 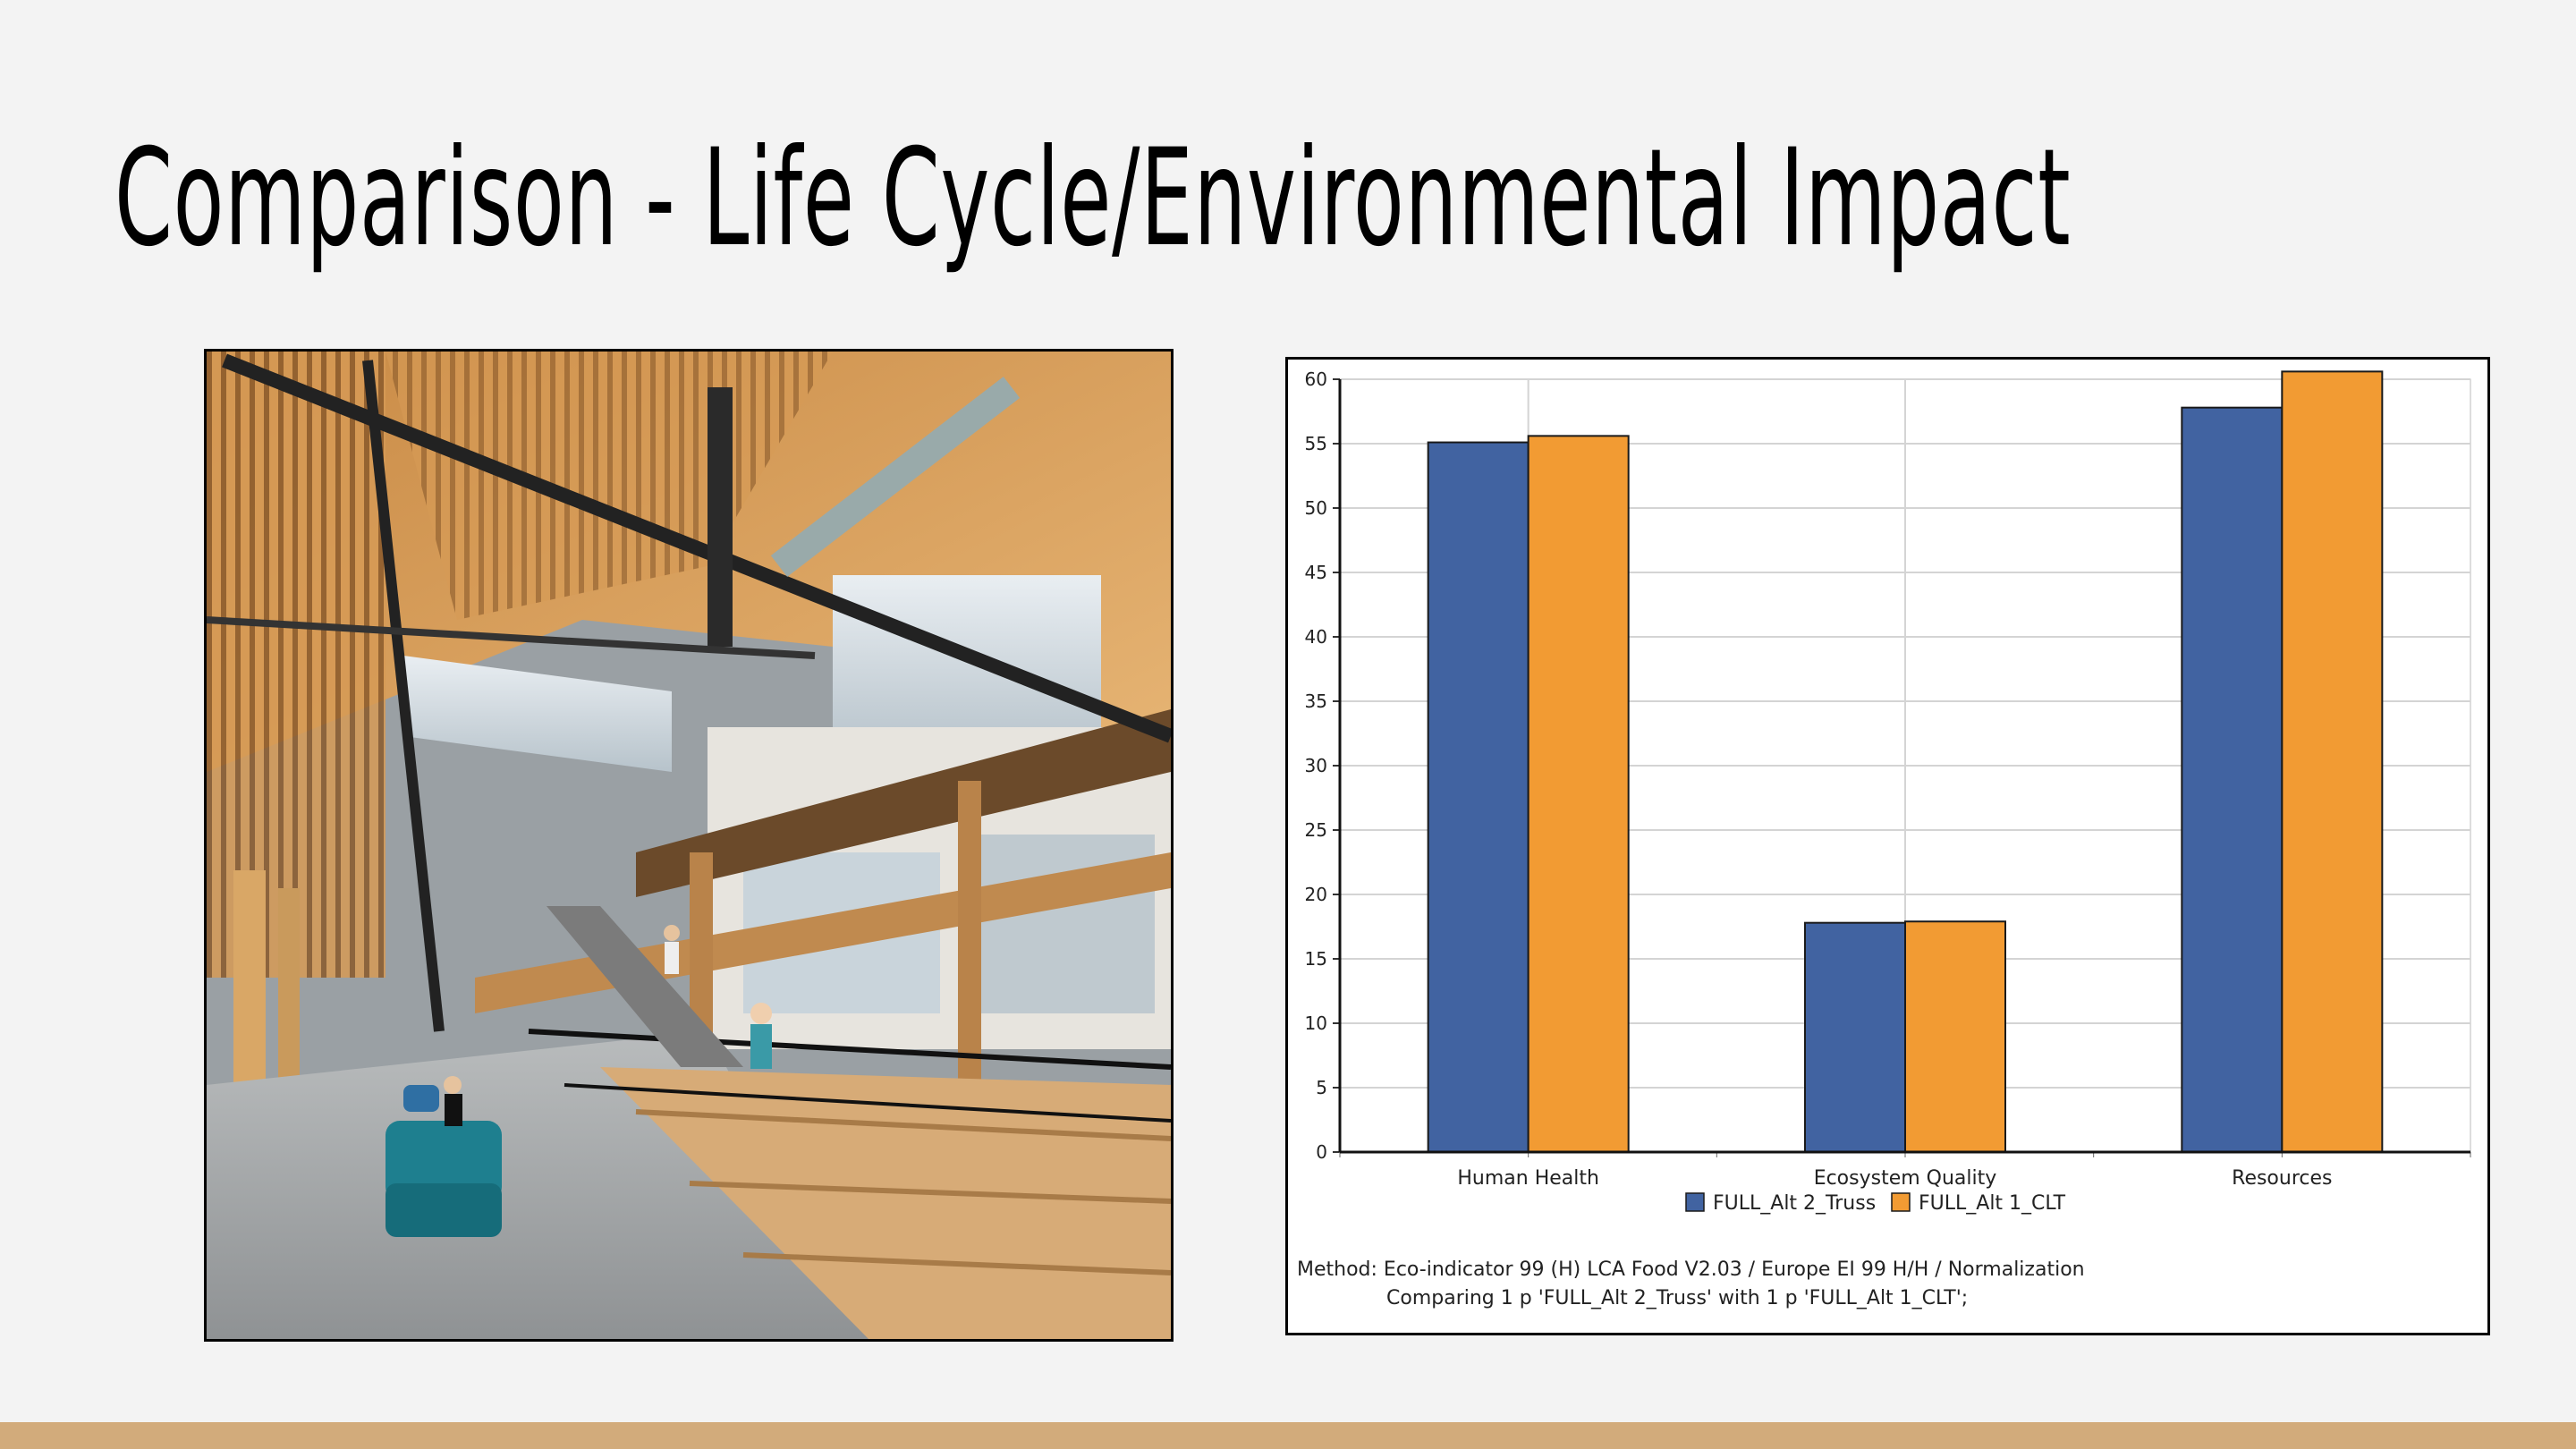 What do you see at coordinates (1321, 1152) in the screenshot?
I see `y-tick-label: 0` at bounding box center [1321, 1152].